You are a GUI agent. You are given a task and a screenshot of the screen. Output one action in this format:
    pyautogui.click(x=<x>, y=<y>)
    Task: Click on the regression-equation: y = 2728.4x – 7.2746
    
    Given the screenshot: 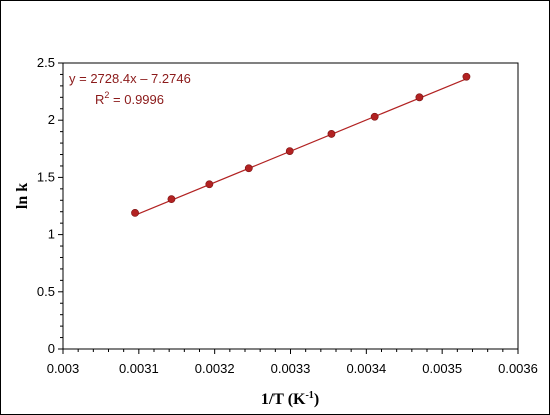 What is the action you would take?
    pyautogui.click(x=130, y=78)
    